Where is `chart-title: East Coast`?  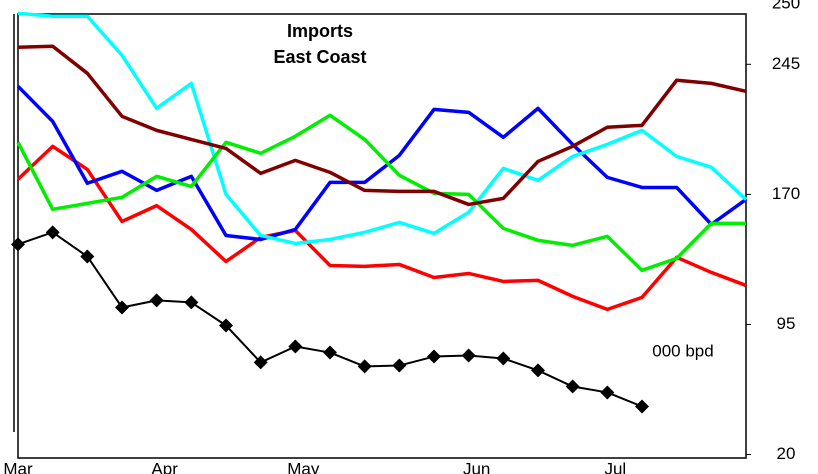
chart-title: East Coast is located at coordinates (319, 57).